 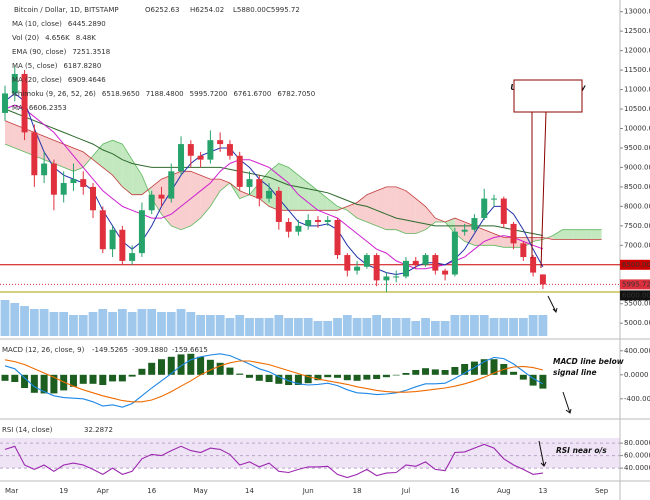 What do you see at coordinates (635, 284) in the screenshot?
I see `price-tag` at bounding box center [635, 284].